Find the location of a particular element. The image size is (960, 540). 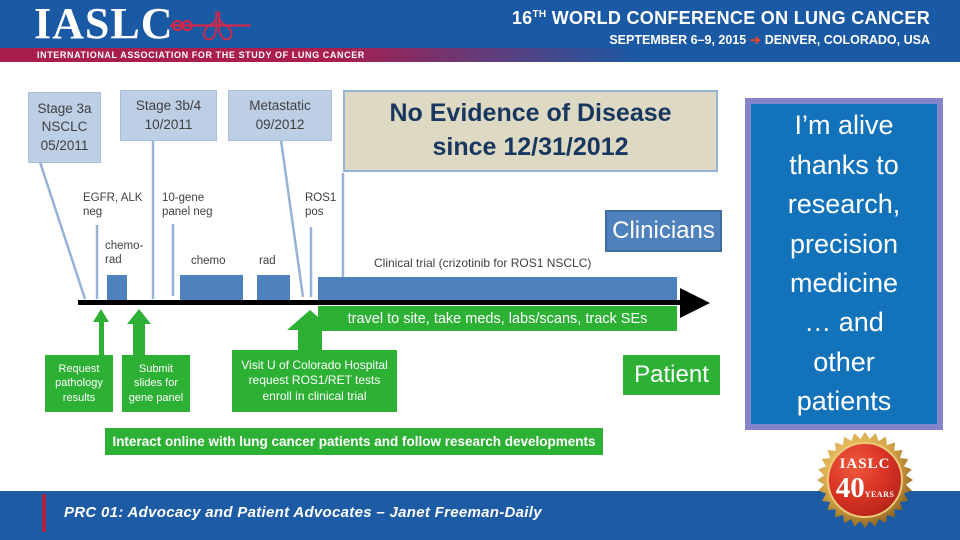

timeline-arrowhead-icon is located at coordinates (695, 303).